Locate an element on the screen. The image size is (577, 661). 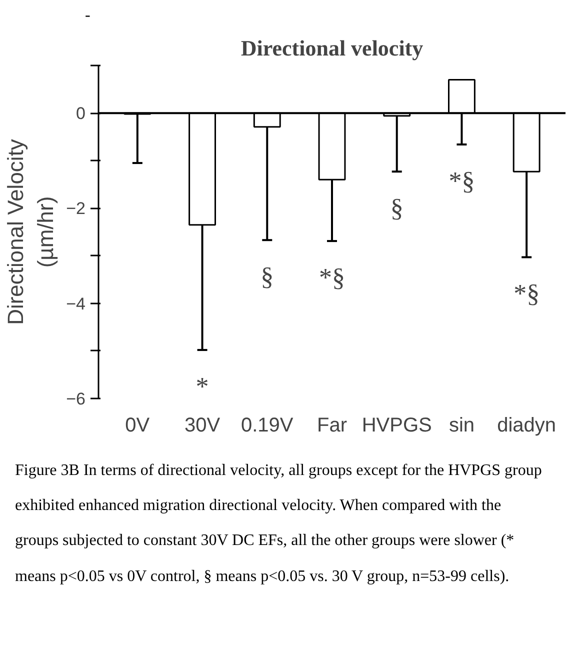
y-tick-label: −4 is located at coordinates (76, 304).